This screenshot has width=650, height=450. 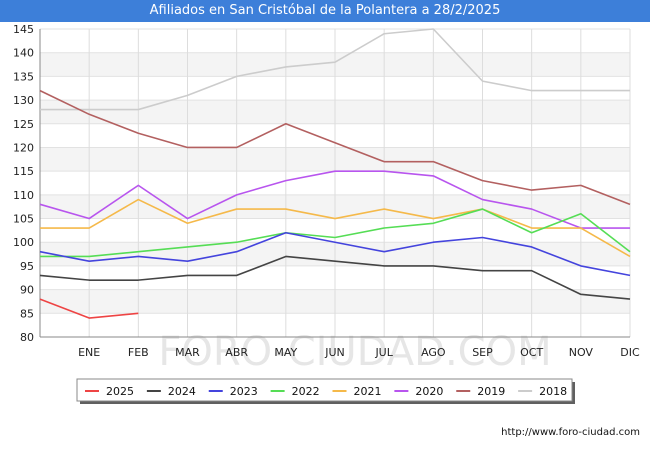 What do you see at coordinates (553, 391) in the screenshot?
I see `legend-label-2018: 2018` at bounding box center [553, 391].